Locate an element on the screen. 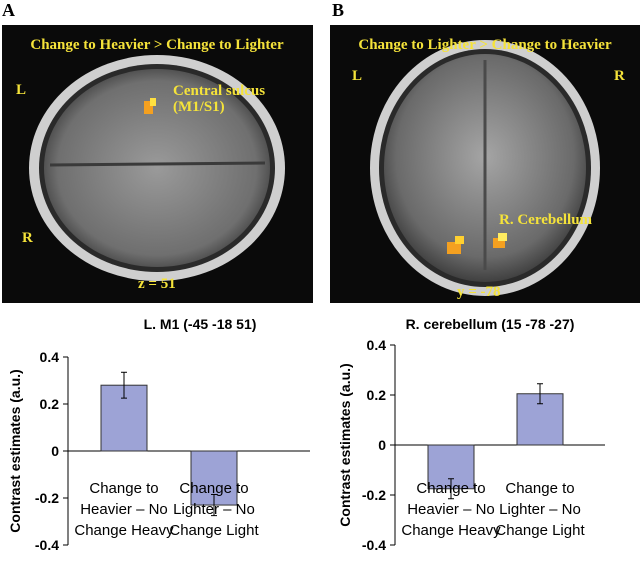 This screenshot has width=640, height=561. panel-label: A is located at coordinates (8, 10).